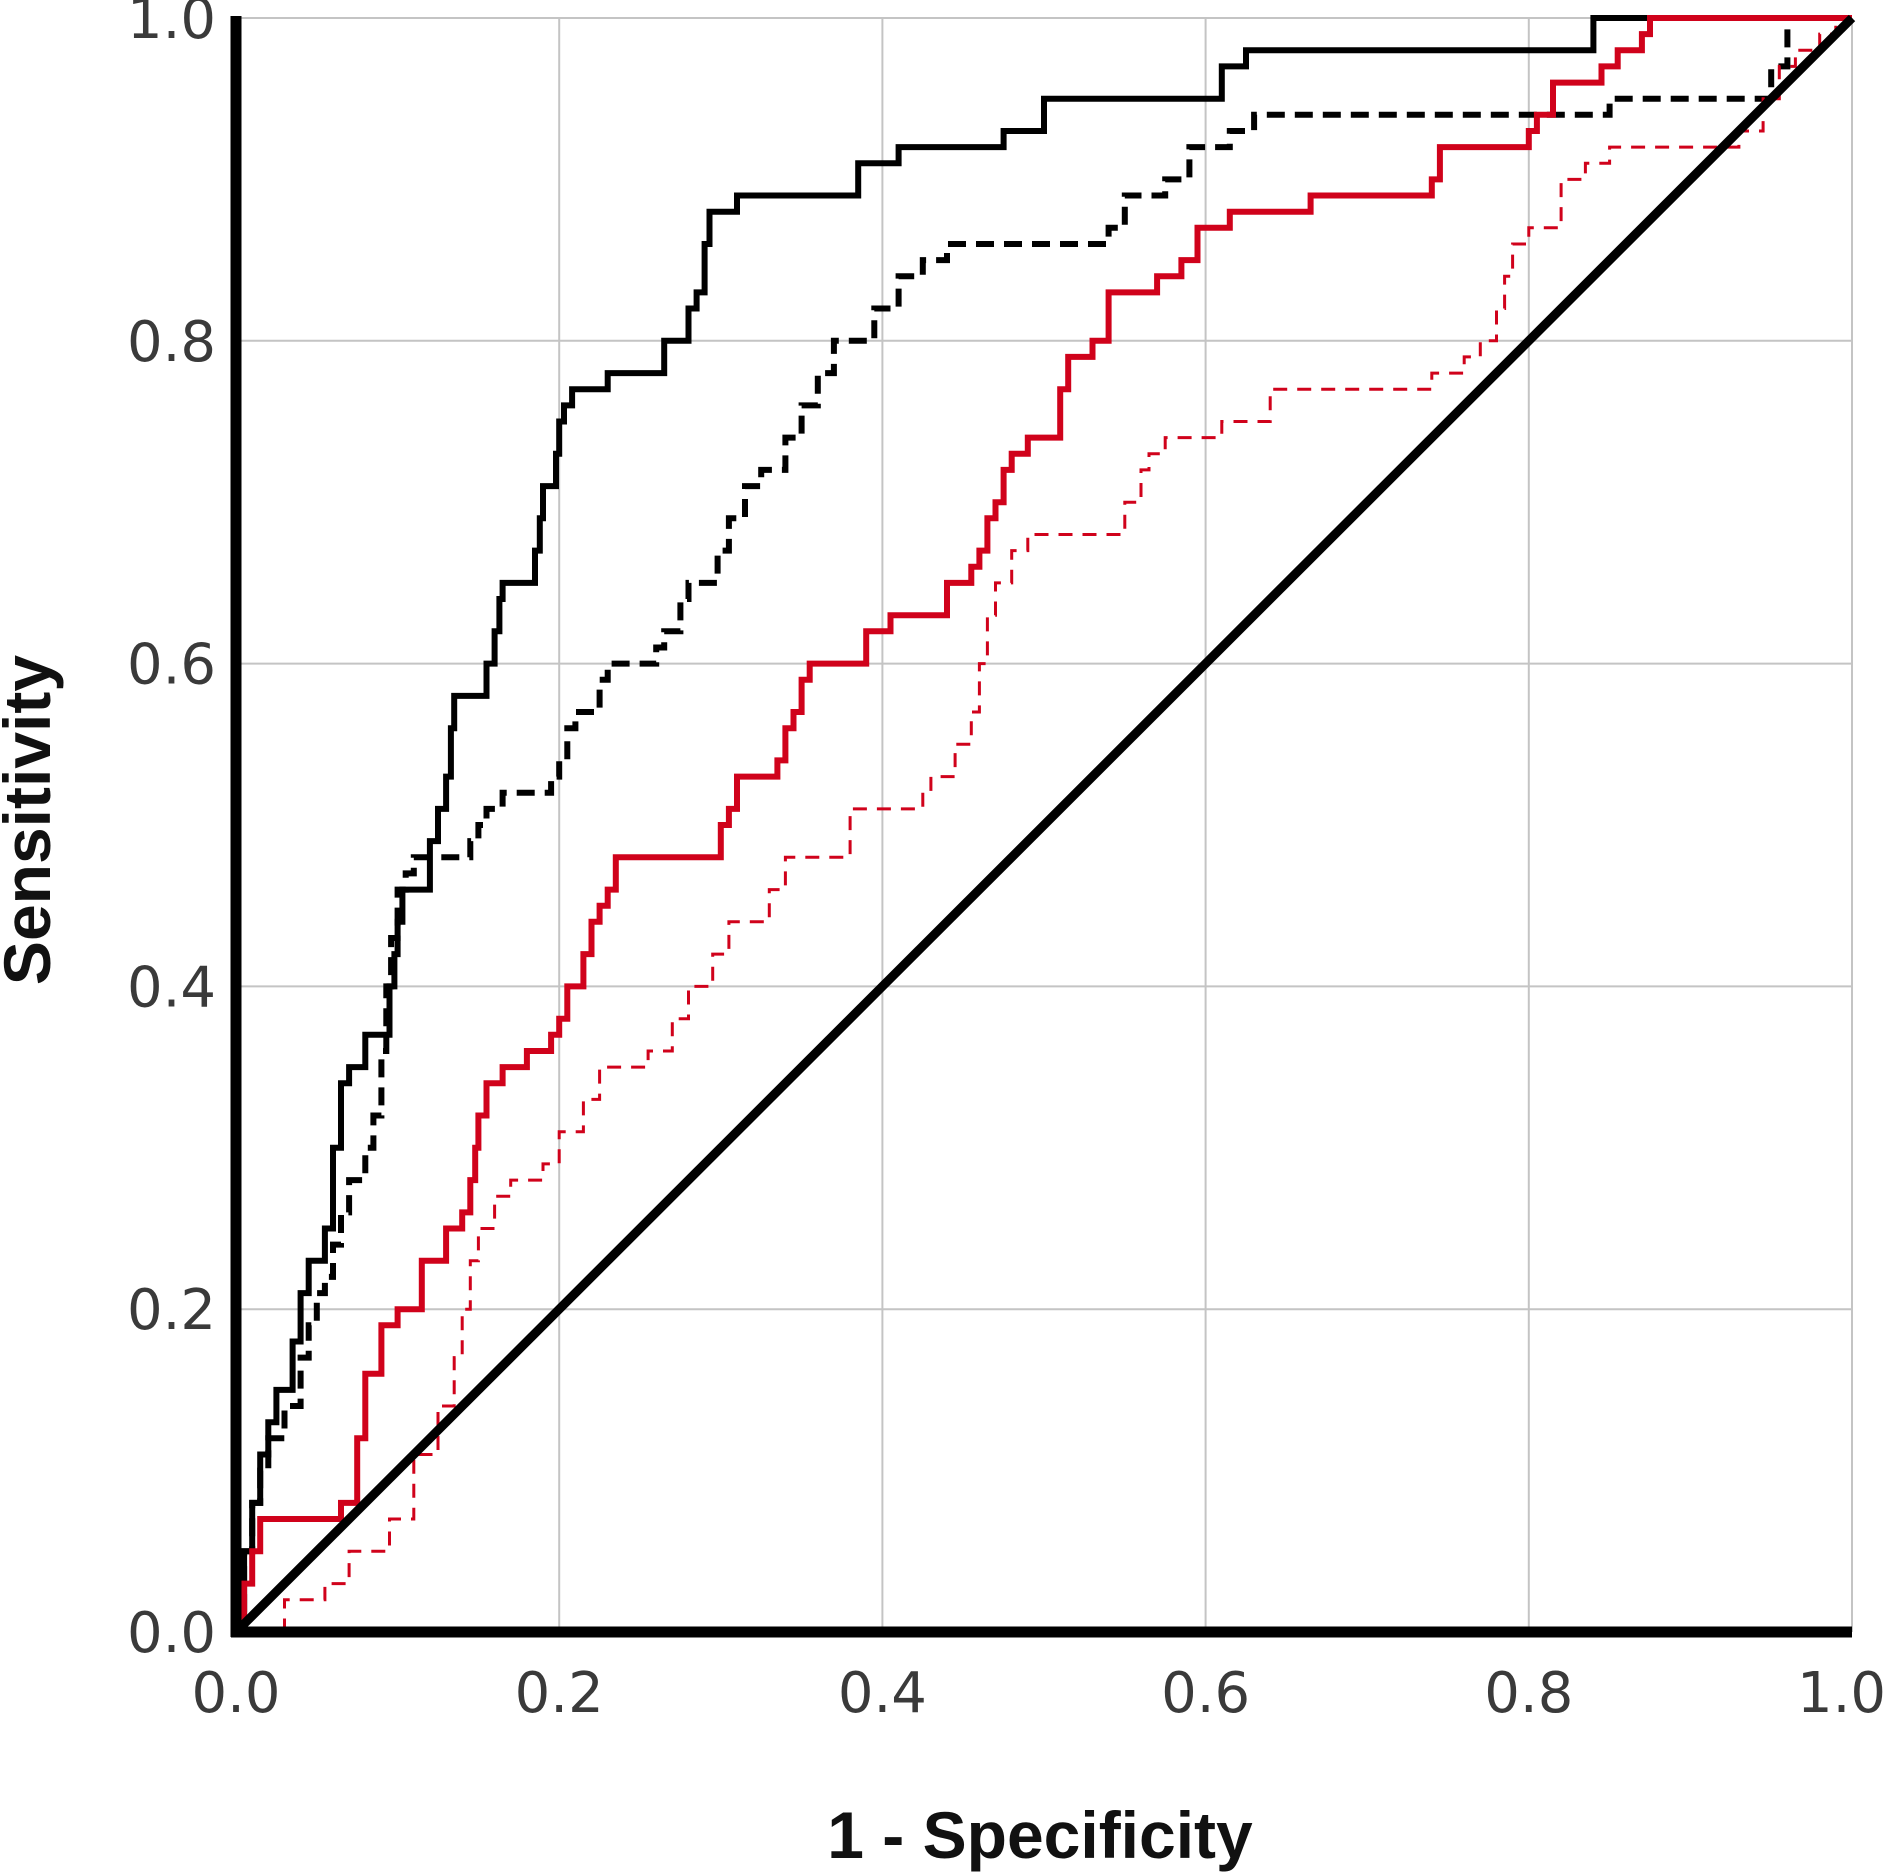 Image resolution: width=1890 pixels, height=1874 pixels. What do you see at coordinates (559, 1693) in the screenshot?
I see `x-tick-label: 0.2` at bounding box center [559, 1693].